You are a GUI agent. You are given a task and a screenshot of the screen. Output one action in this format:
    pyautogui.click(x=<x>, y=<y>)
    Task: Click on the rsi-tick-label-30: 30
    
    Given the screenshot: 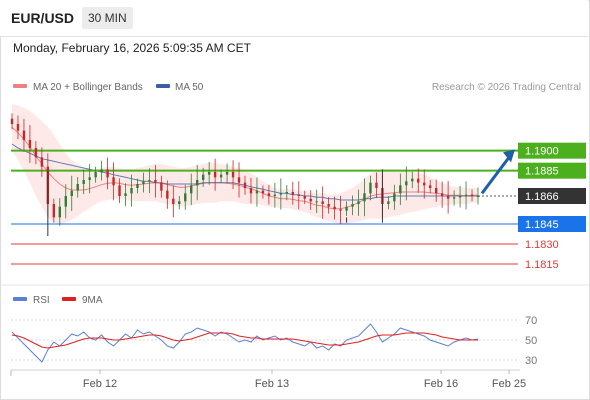 What is the action you would take?
    pyautogui.click(x=531, y=361)
    